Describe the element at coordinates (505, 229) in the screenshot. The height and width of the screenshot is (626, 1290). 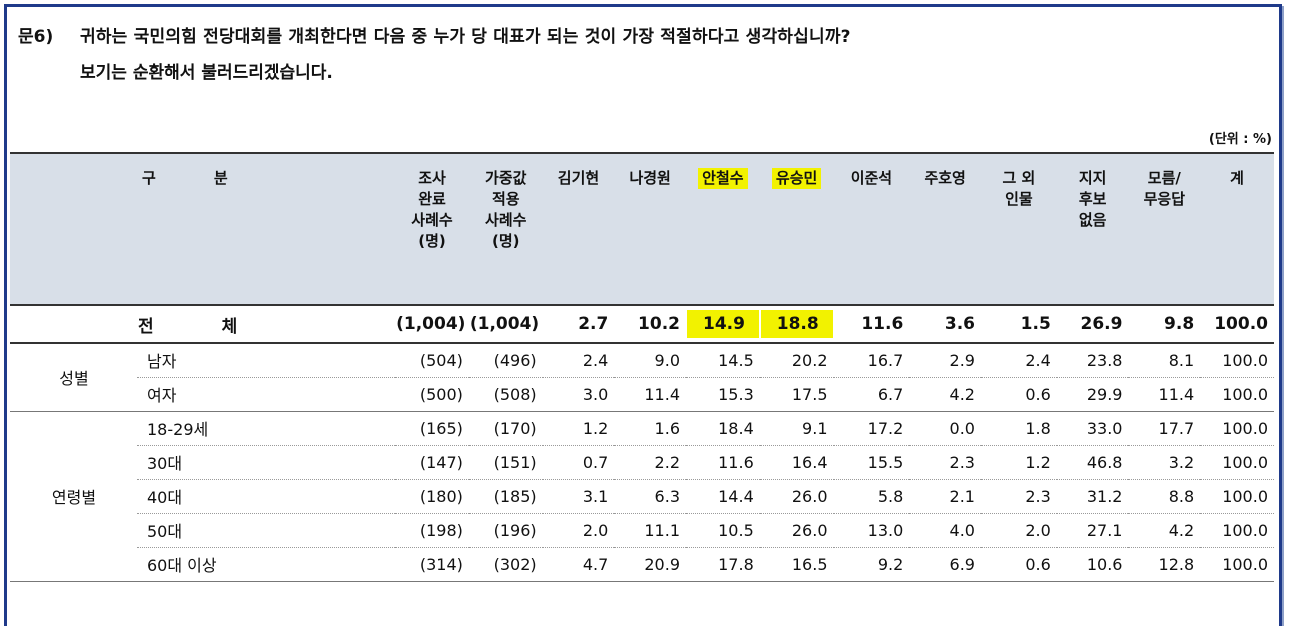
I see `header-col-1: 가중값 적용 사례수 (명)` at that location.